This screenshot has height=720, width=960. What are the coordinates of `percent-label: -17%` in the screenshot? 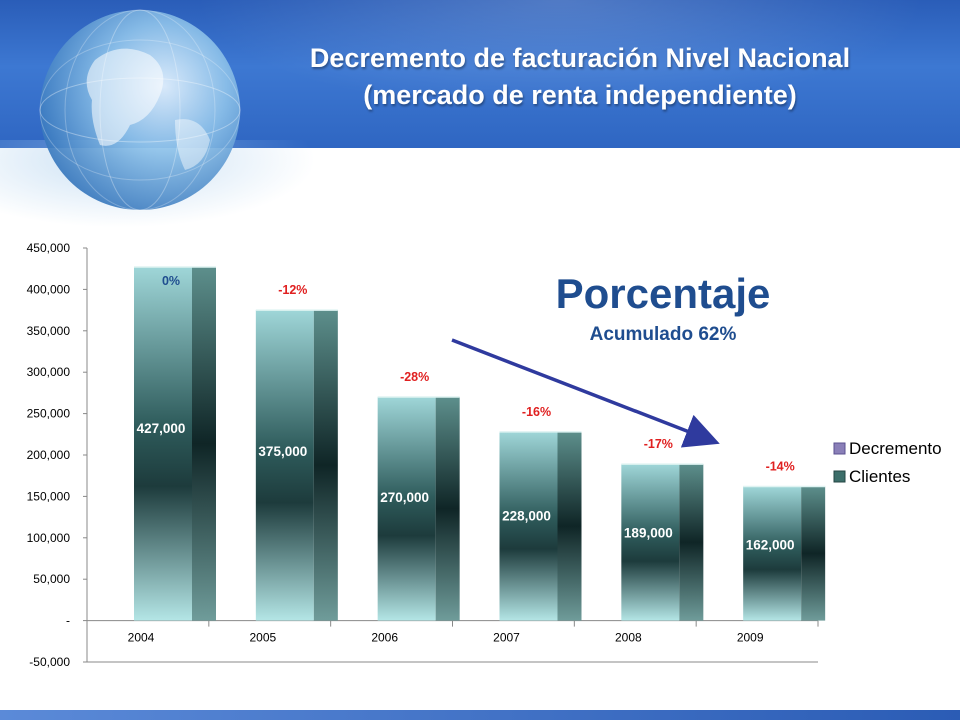 It's located at (658, 444).